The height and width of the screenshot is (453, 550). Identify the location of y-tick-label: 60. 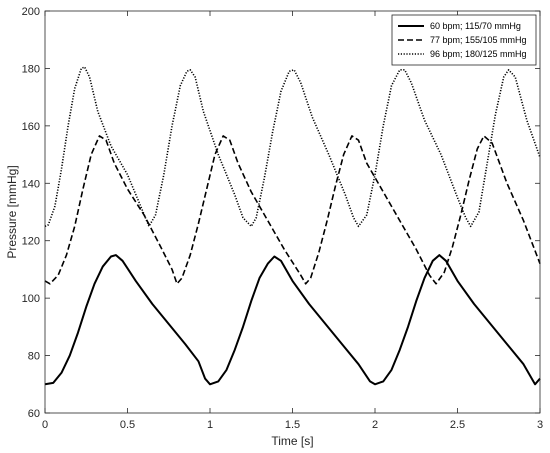
(34, 414).